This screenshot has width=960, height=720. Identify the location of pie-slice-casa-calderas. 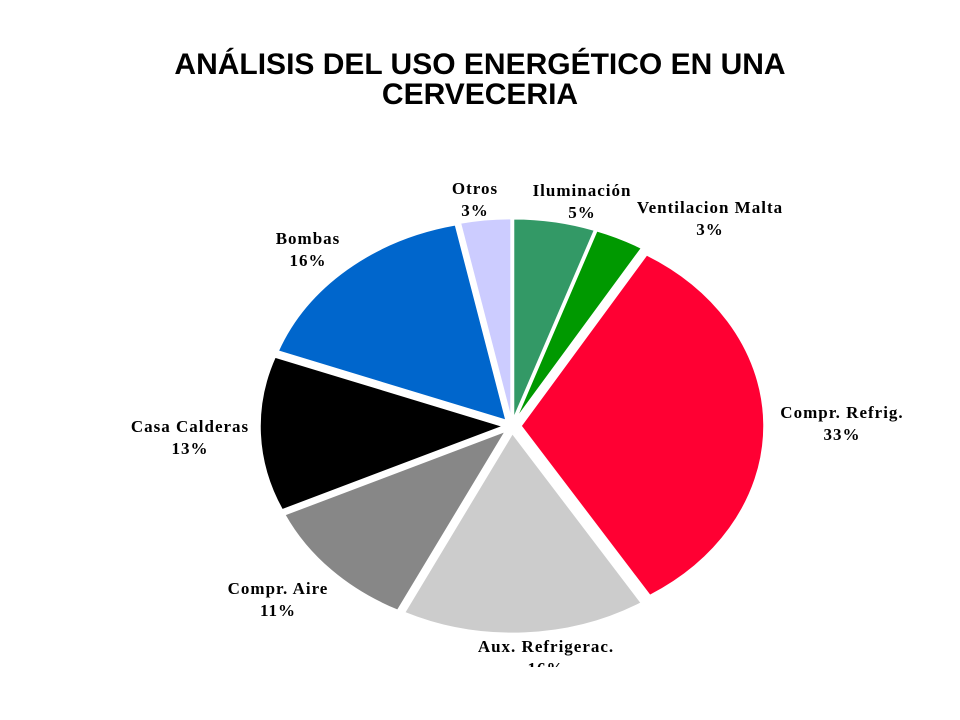
(382, 433).